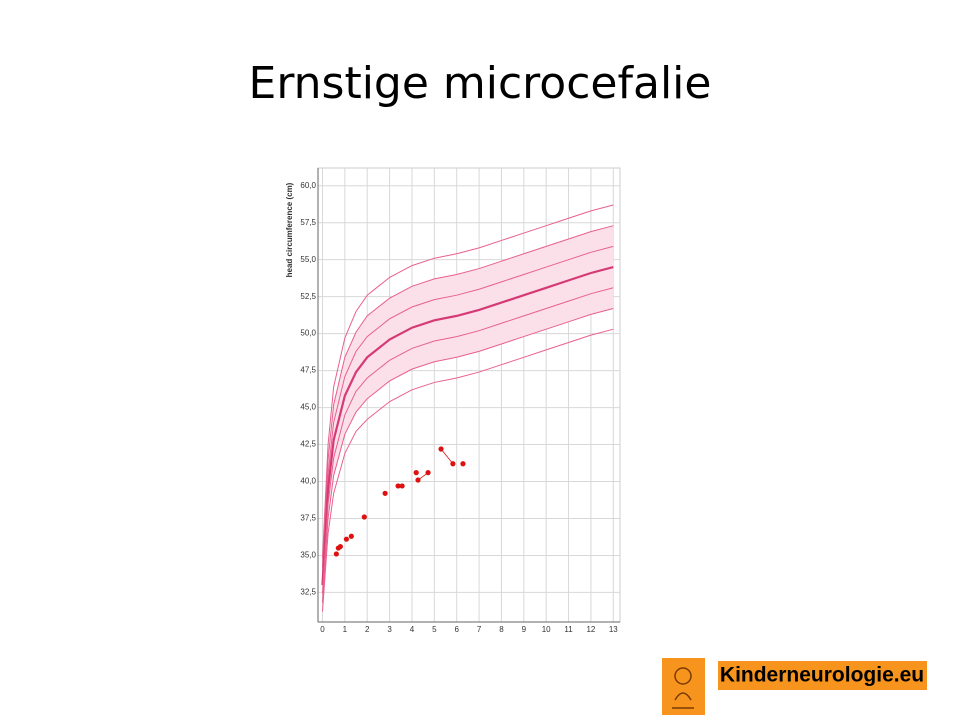 This screenshot has width=960, height=720. What do you see at coordinates (412, 629) in the screenshot?
I see `x-tick-label: 4` at bounding box center [412, 629].